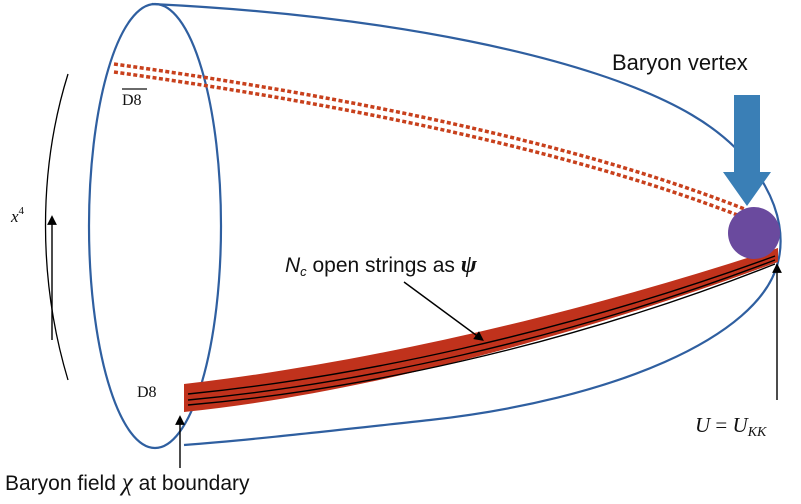 This screenshot has width=801, height=504. What do you see at coordinates (132, 100) in the screenshot?
I see `d8-bar-label: D8` at bounding box center [132, 100].